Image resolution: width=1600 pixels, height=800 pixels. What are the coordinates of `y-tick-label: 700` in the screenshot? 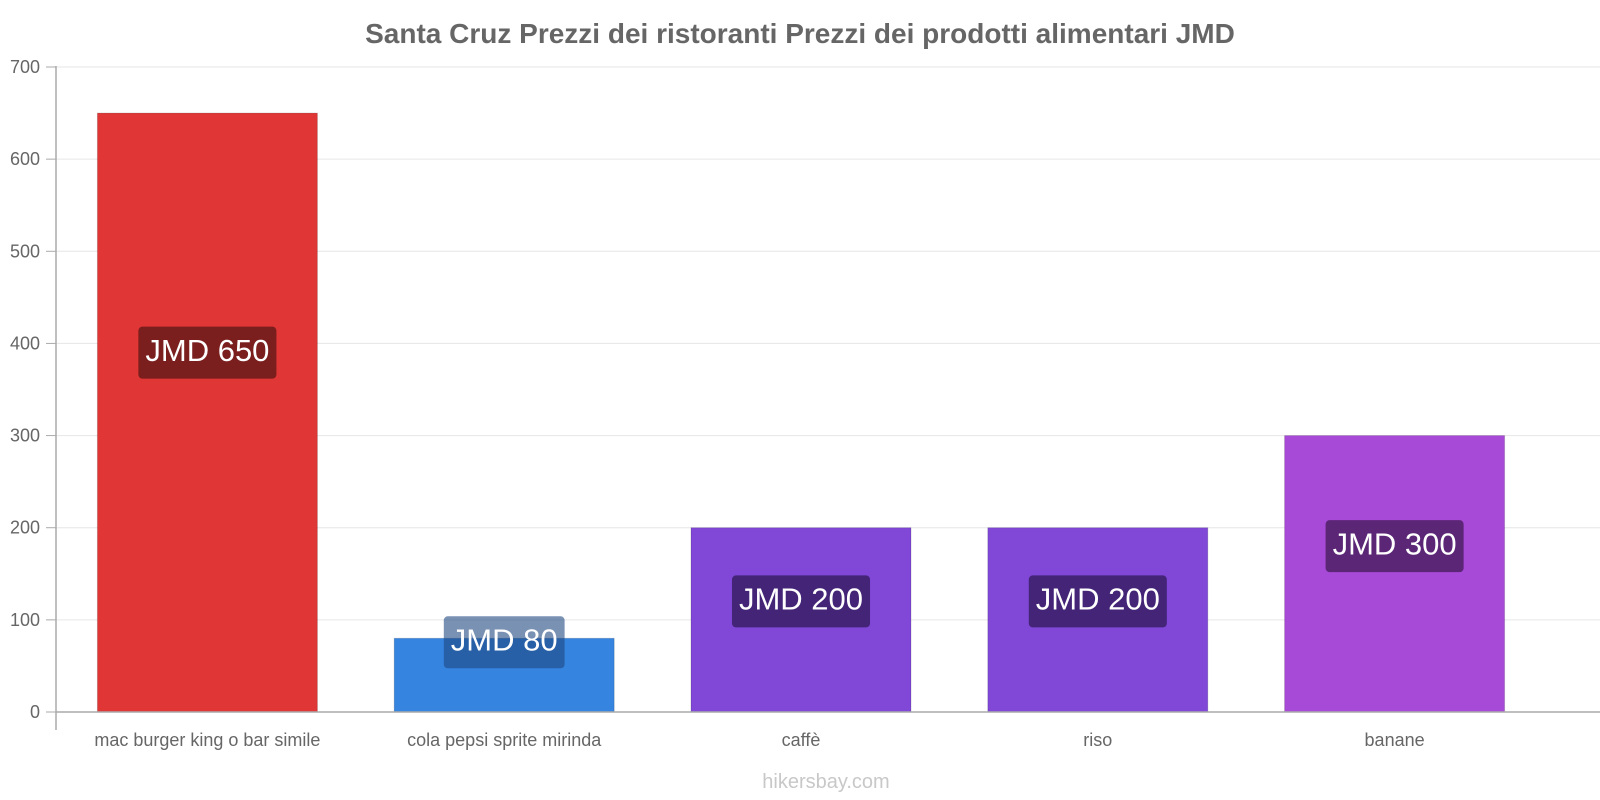 It's located at (25, 67).